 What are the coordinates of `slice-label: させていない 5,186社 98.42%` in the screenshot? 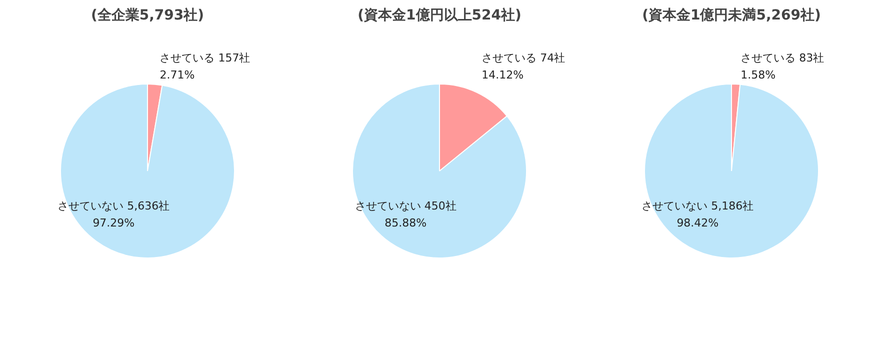 It's located at (698, 215).